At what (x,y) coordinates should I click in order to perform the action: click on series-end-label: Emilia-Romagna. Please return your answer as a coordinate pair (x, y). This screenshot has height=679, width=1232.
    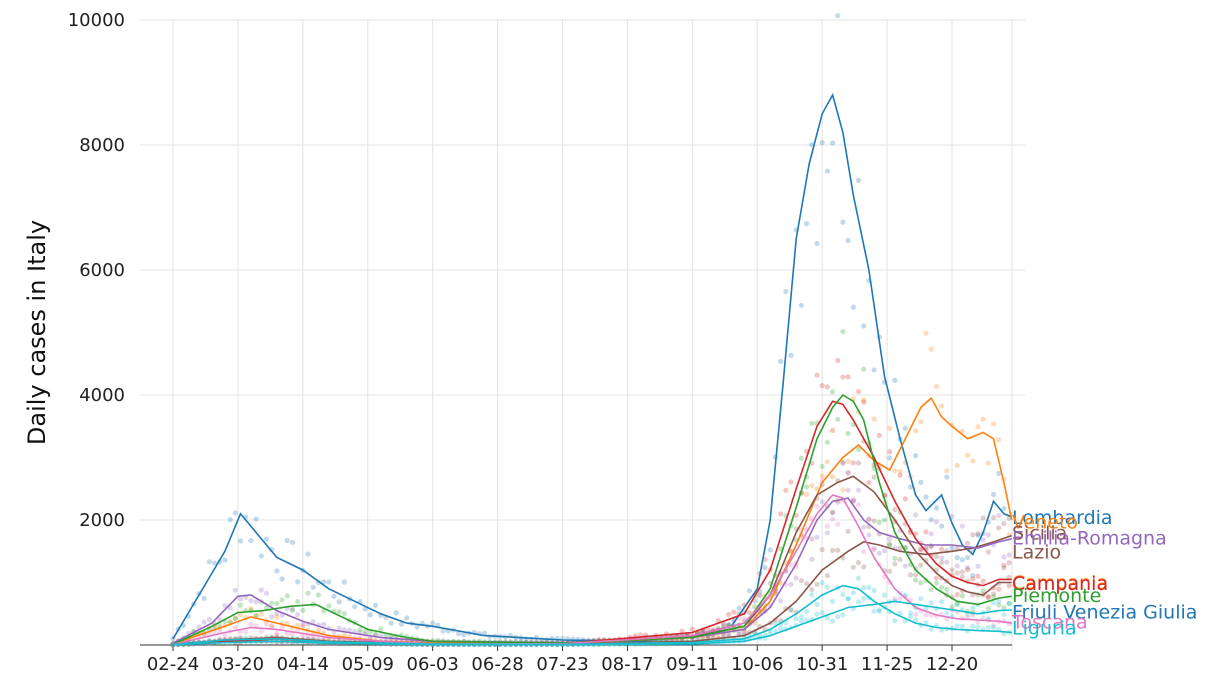
    Looking at the image, I should click on (1089, 539).